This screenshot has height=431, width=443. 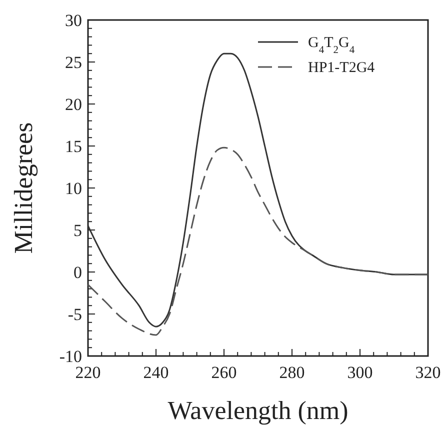 What do you see at coordinates (428, 372) in the screenshot?
I see `x-tick-label: 320` at bounding box center [428, 372].